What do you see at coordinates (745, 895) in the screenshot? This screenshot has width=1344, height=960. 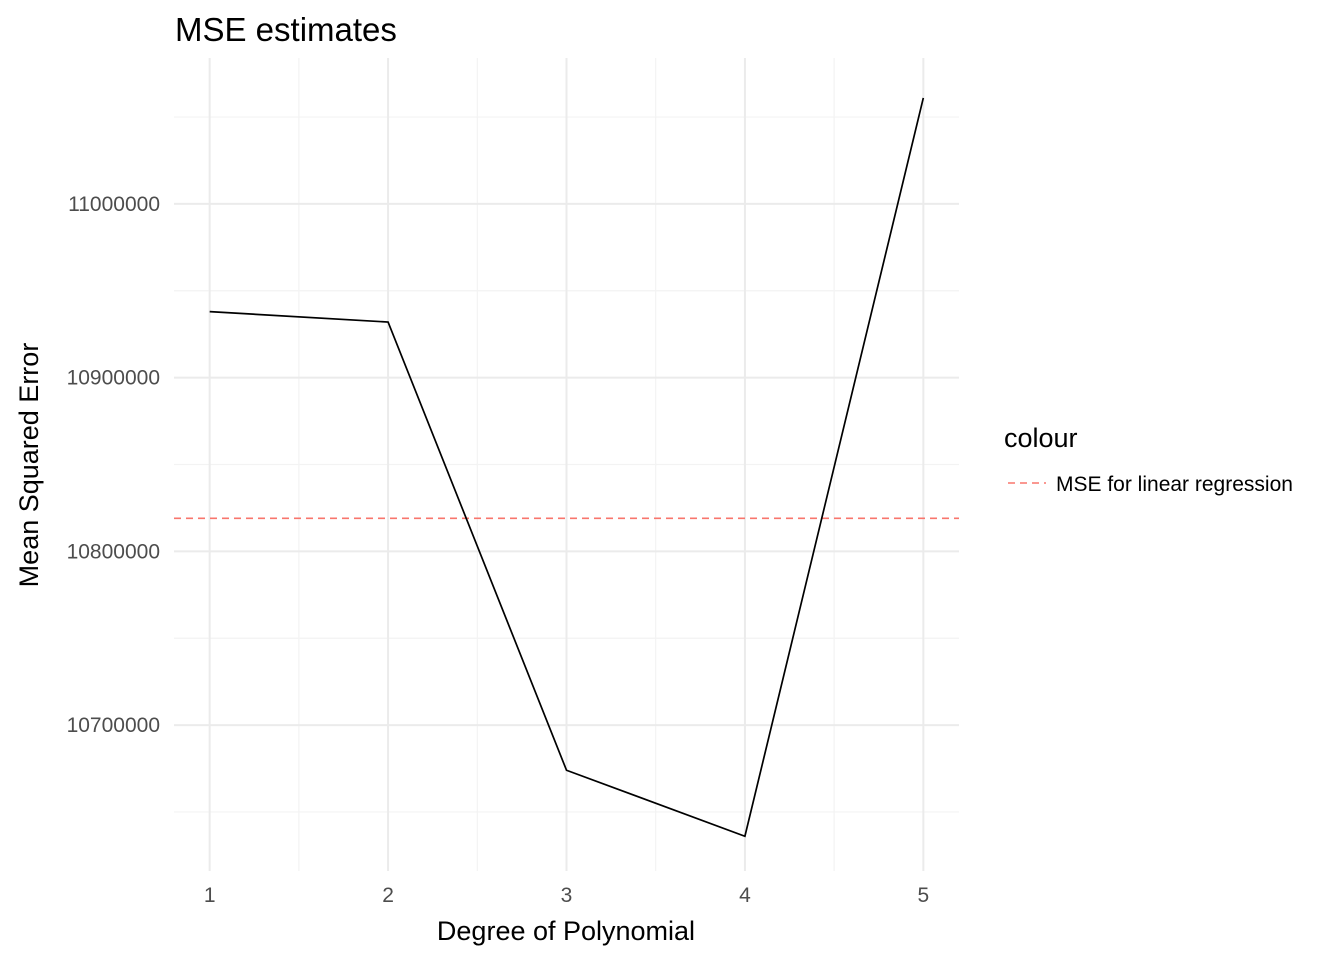 I see `x-tick-label: 4` at bounding box center [745, 895].